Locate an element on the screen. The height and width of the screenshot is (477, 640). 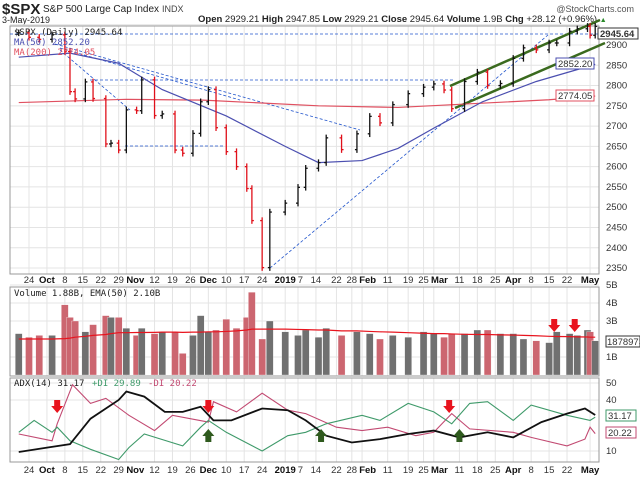
close-value: 2945.64 is located at coordinates (427, 19).